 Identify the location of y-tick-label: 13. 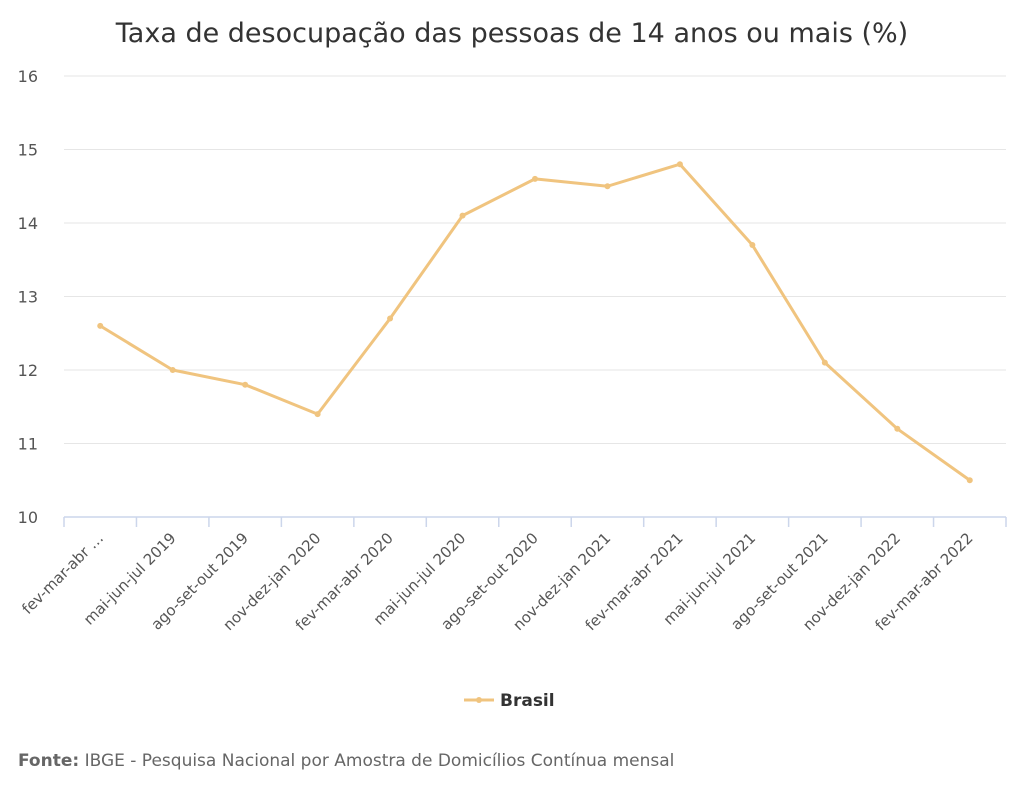
(28, 297).